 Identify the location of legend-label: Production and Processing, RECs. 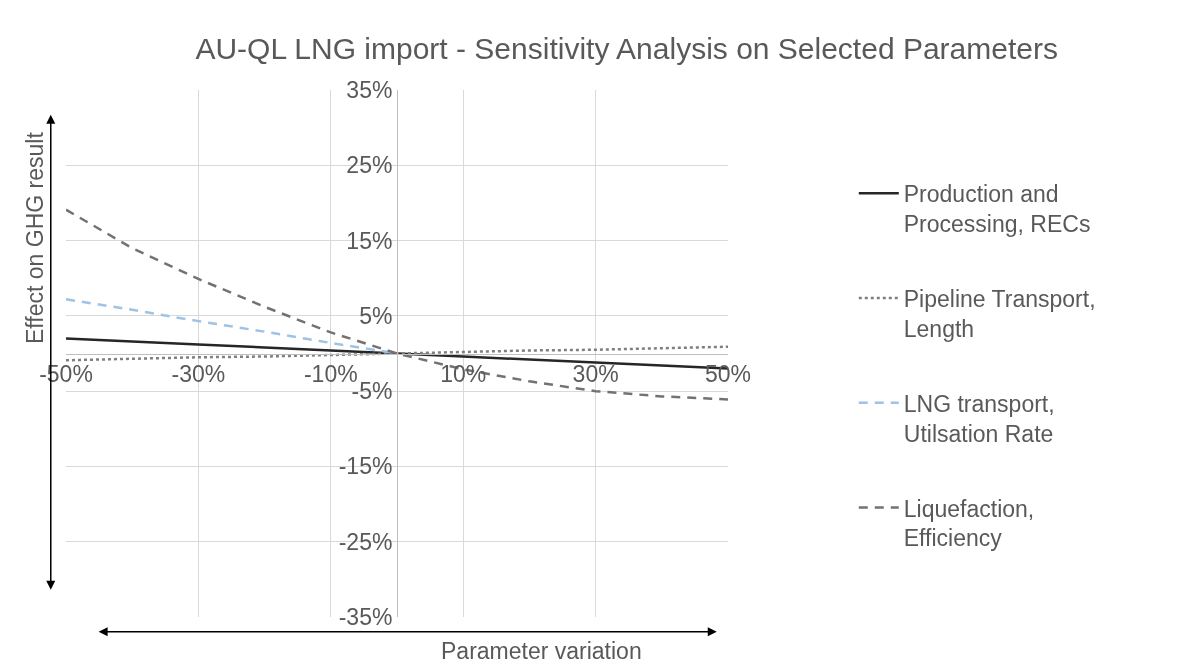
(997, 209).